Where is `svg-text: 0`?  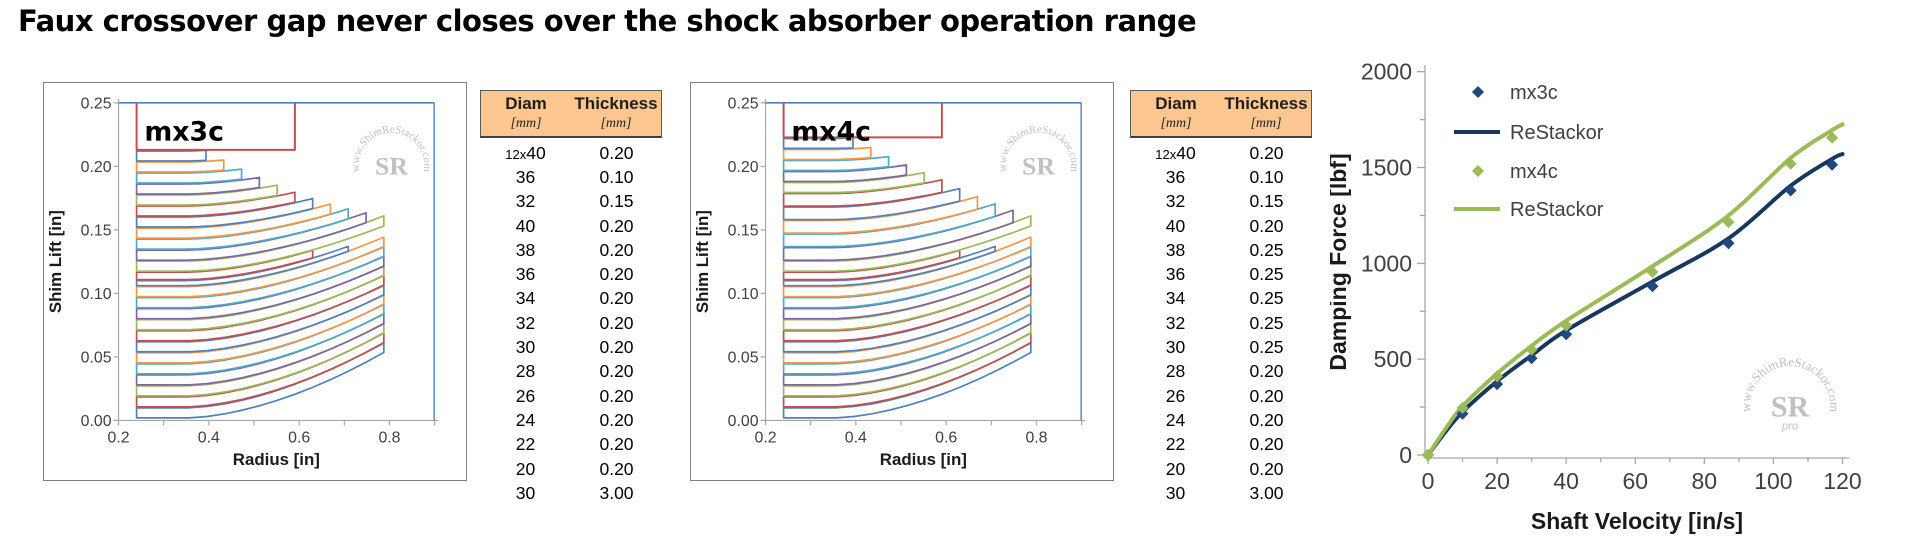 svg-text: 0 is located at coordinates (1405, 455).